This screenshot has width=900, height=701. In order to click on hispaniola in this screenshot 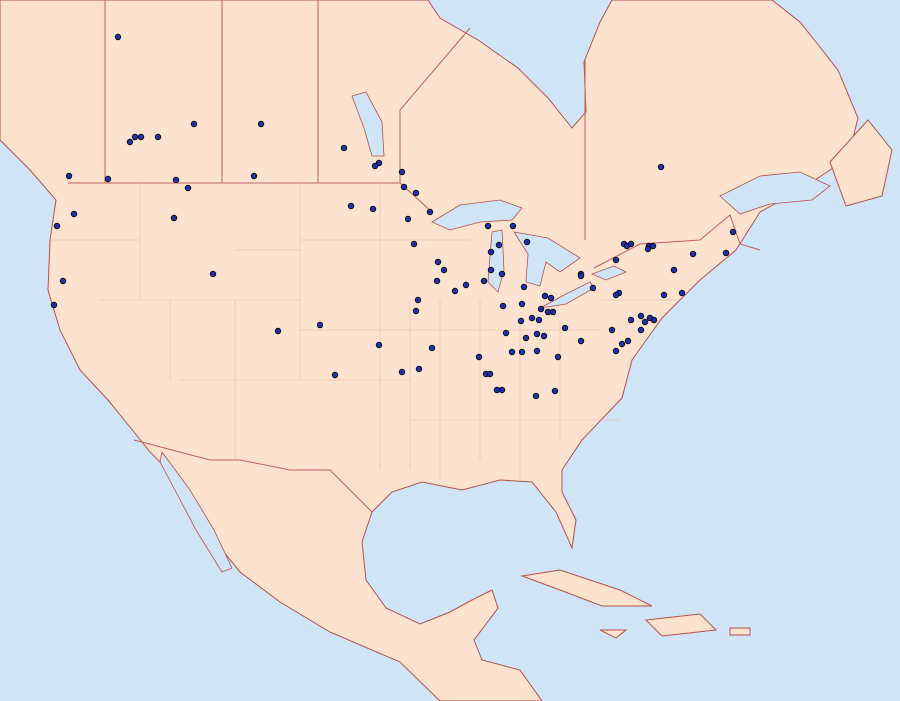, I will do `click(681, 625)`.